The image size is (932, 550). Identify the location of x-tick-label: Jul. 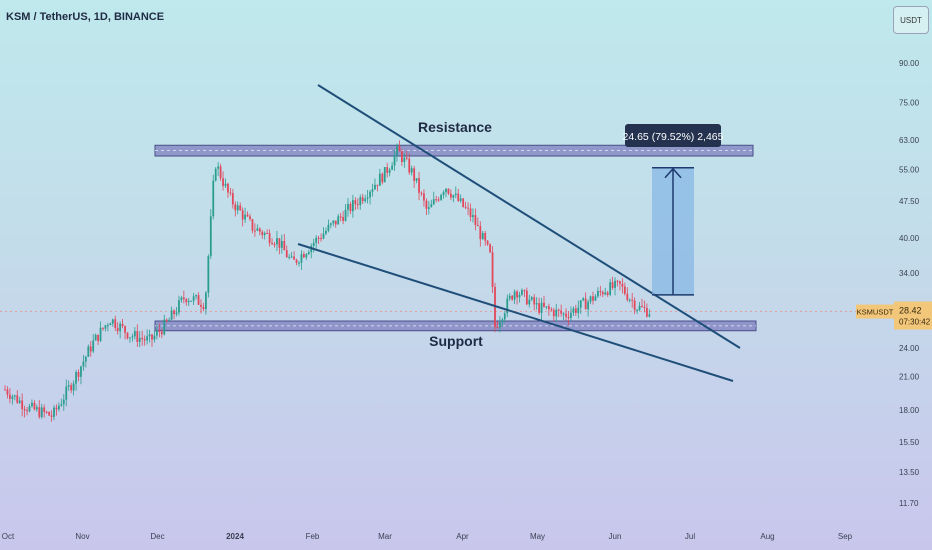
(690, 536).